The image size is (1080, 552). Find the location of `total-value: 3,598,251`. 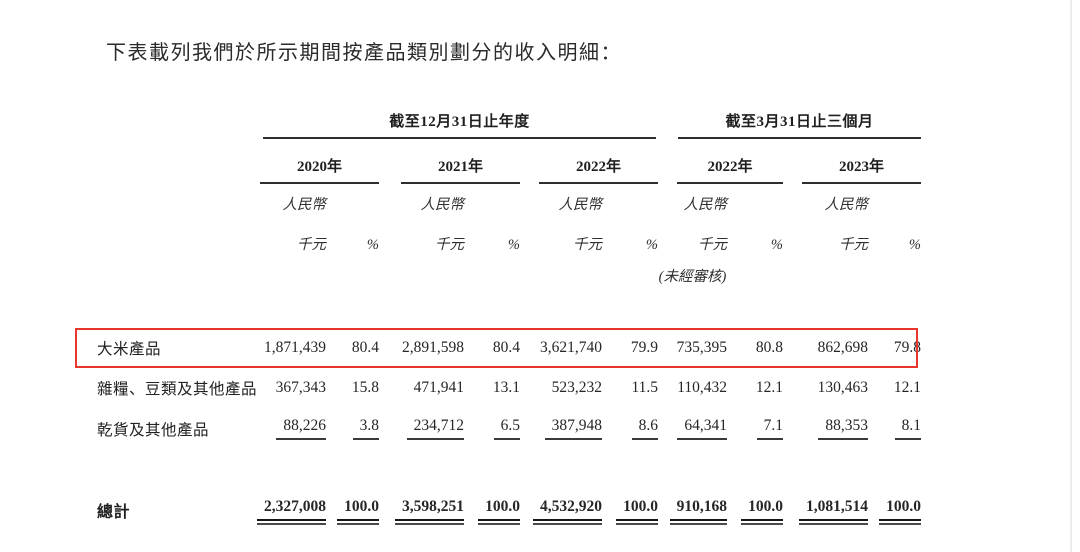

total-value: 3,598,251 is located at coordinates (430, 511).